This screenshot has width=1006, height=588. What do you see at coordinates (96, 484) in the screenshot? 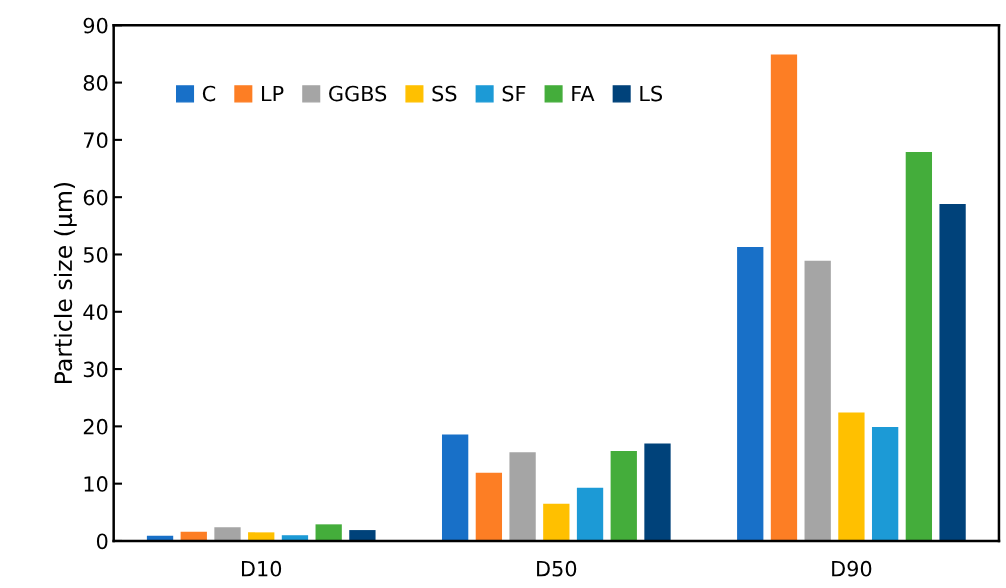
I see `y-tick-label: 10` at bounding box center [96, 484].